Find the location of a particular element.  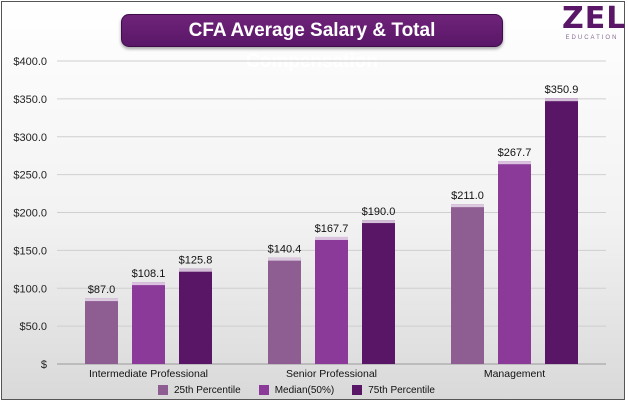

y-tick-label: $100.0 is located at coordinates (30, 289).